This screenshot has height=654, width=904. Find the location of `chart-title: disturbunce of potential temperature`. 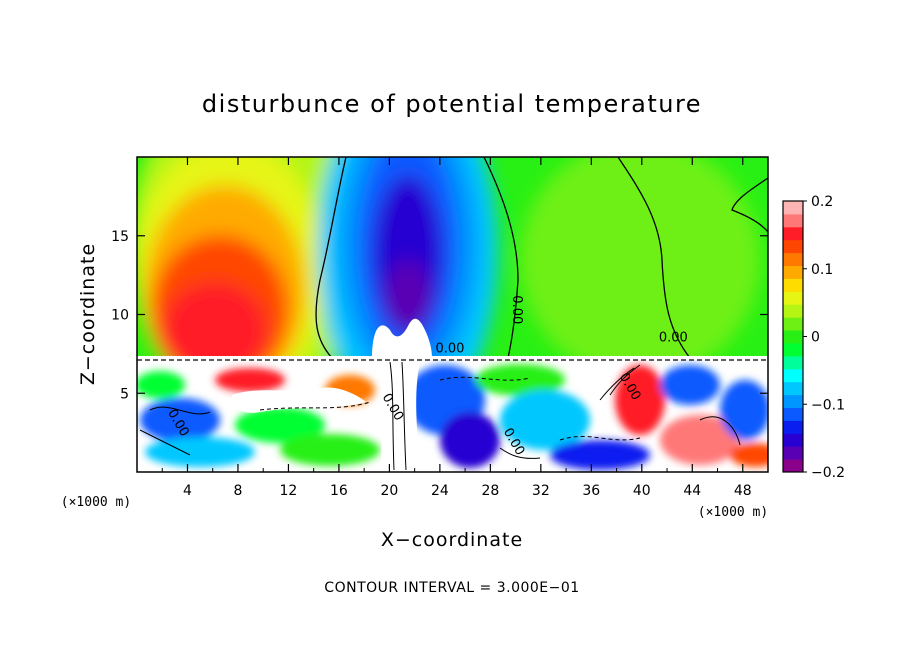

chart-title: disturbunce of potential temperature is located at coordinates (452, 104).